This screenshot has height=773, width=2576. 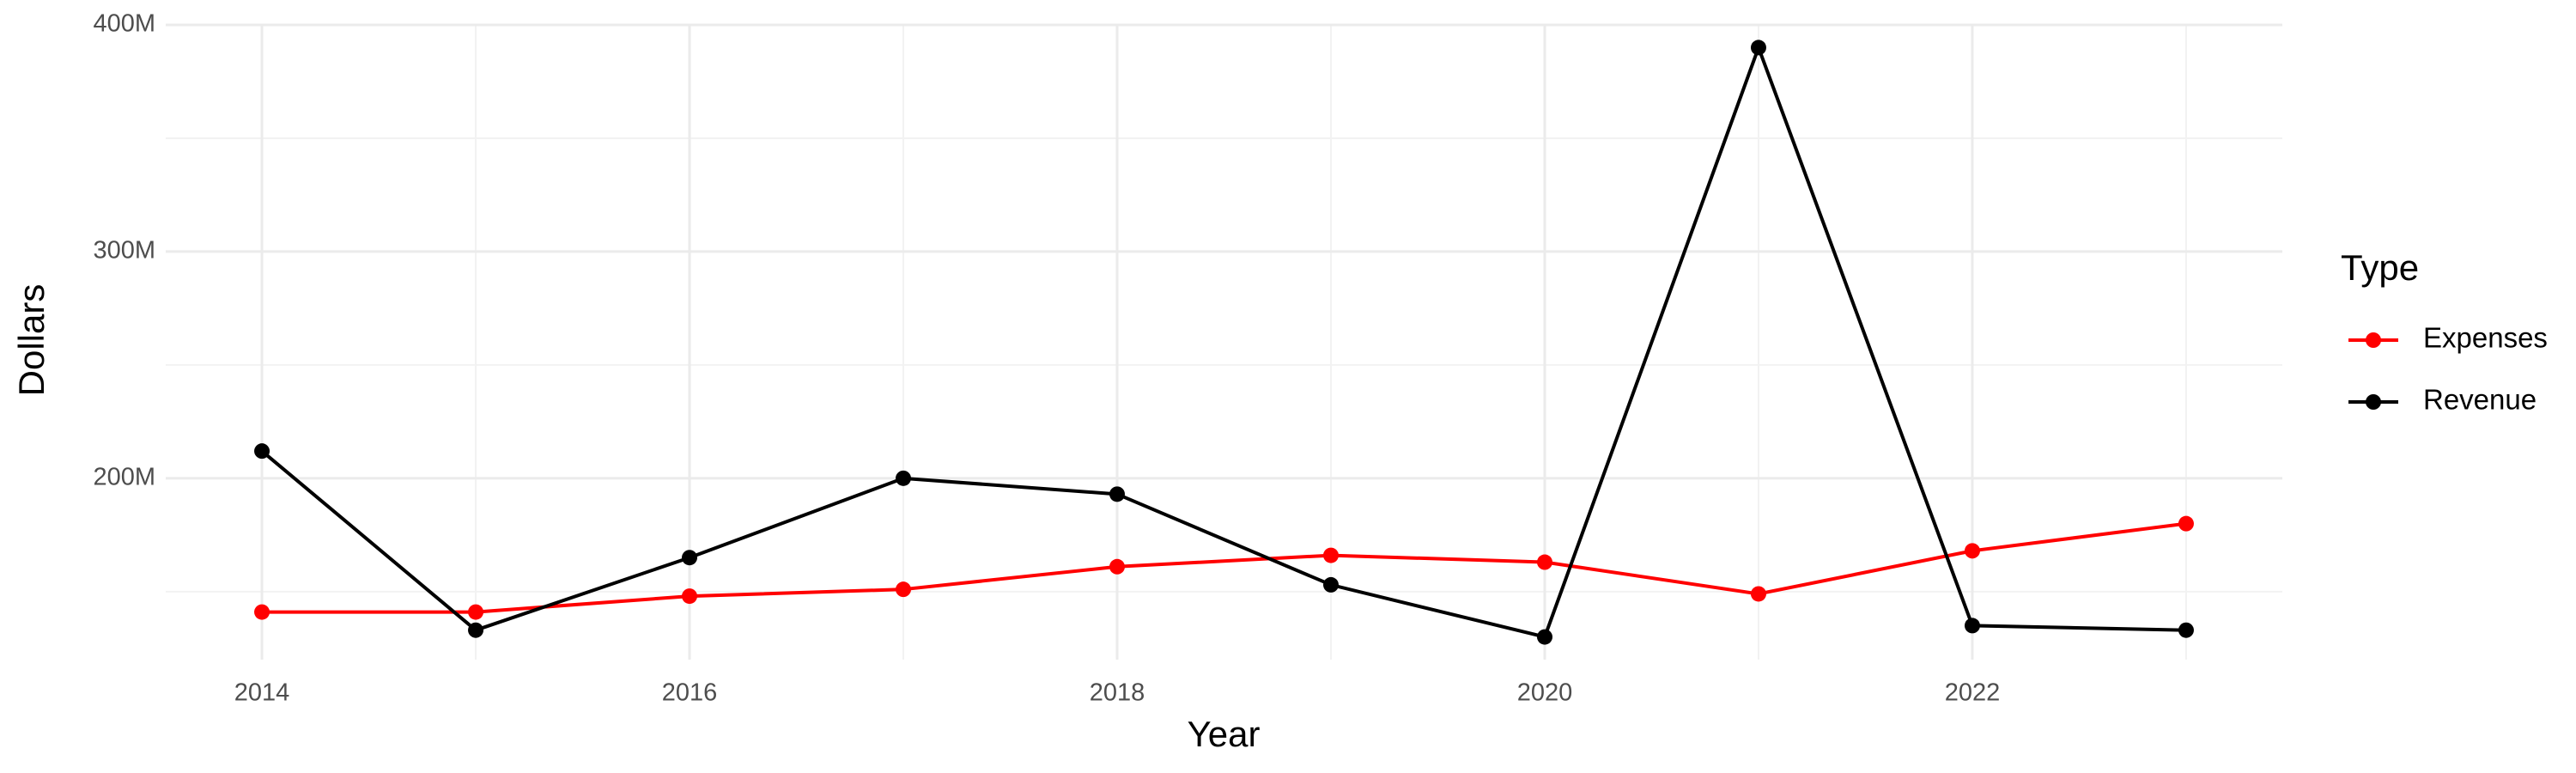 I want to click on x-tick-label: 2020, so click(x=1545, y=693).